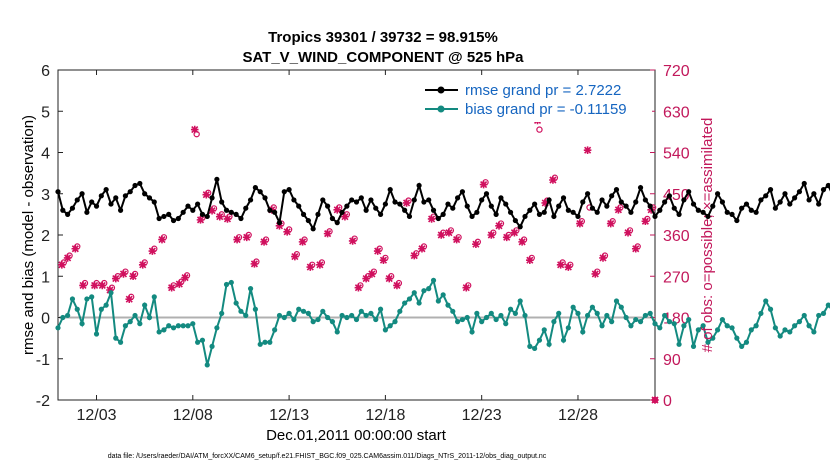  What do you see at coordinates (383, 57) in the screenshot?
I see `chart-subtitle: SAT_V_WIND_COMPONENT @ 525 hPa` at bounding box center [383, 57].